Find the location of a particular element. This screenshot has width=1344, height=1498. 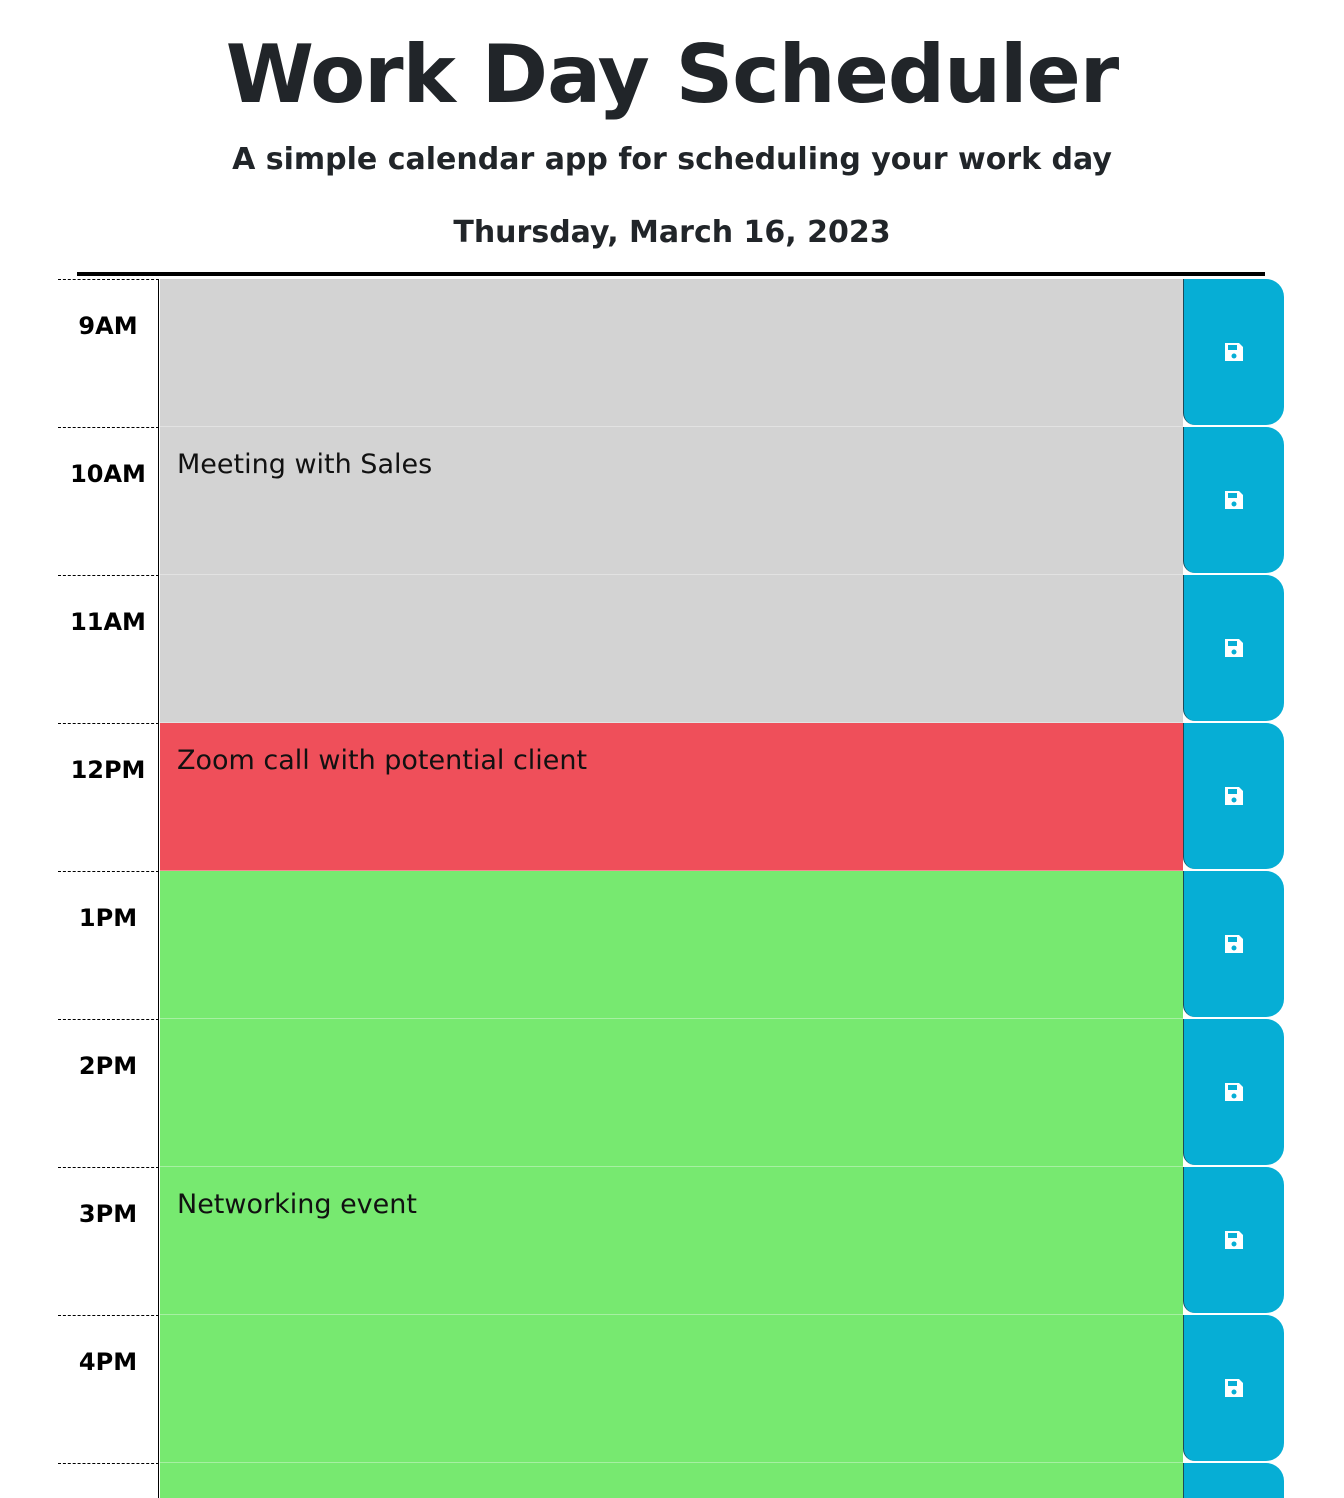

hour-label: 3PM is located at coordinates (108, 1241).